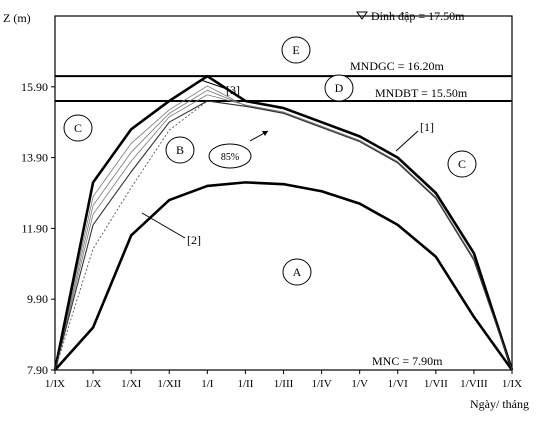  I want to click on zone-label-a: A, so click(297, 272).